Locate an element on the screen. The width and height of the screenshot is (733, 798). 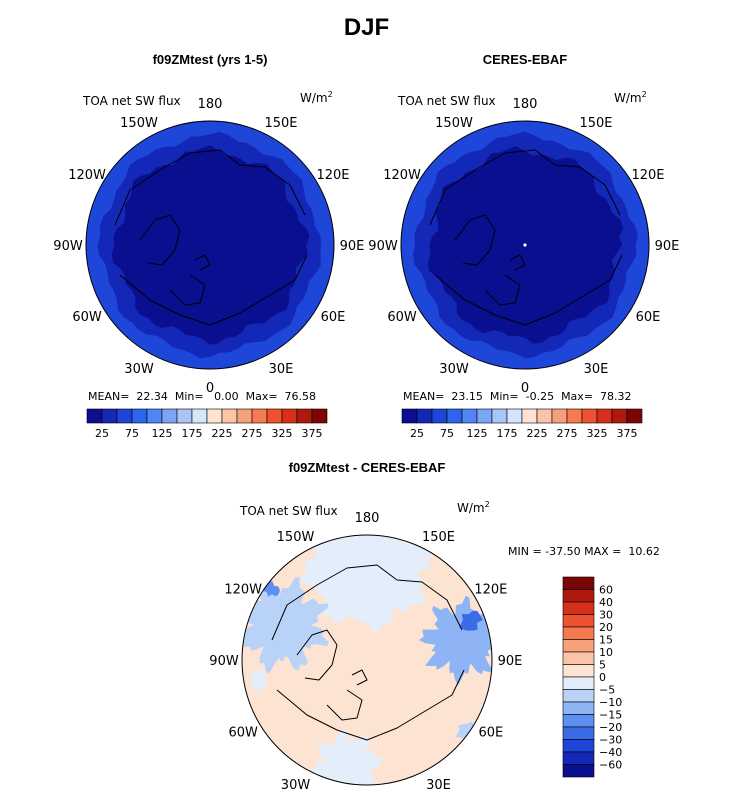
colorbar-diff-tick-1: 40 is located at coordinates (606, 602).